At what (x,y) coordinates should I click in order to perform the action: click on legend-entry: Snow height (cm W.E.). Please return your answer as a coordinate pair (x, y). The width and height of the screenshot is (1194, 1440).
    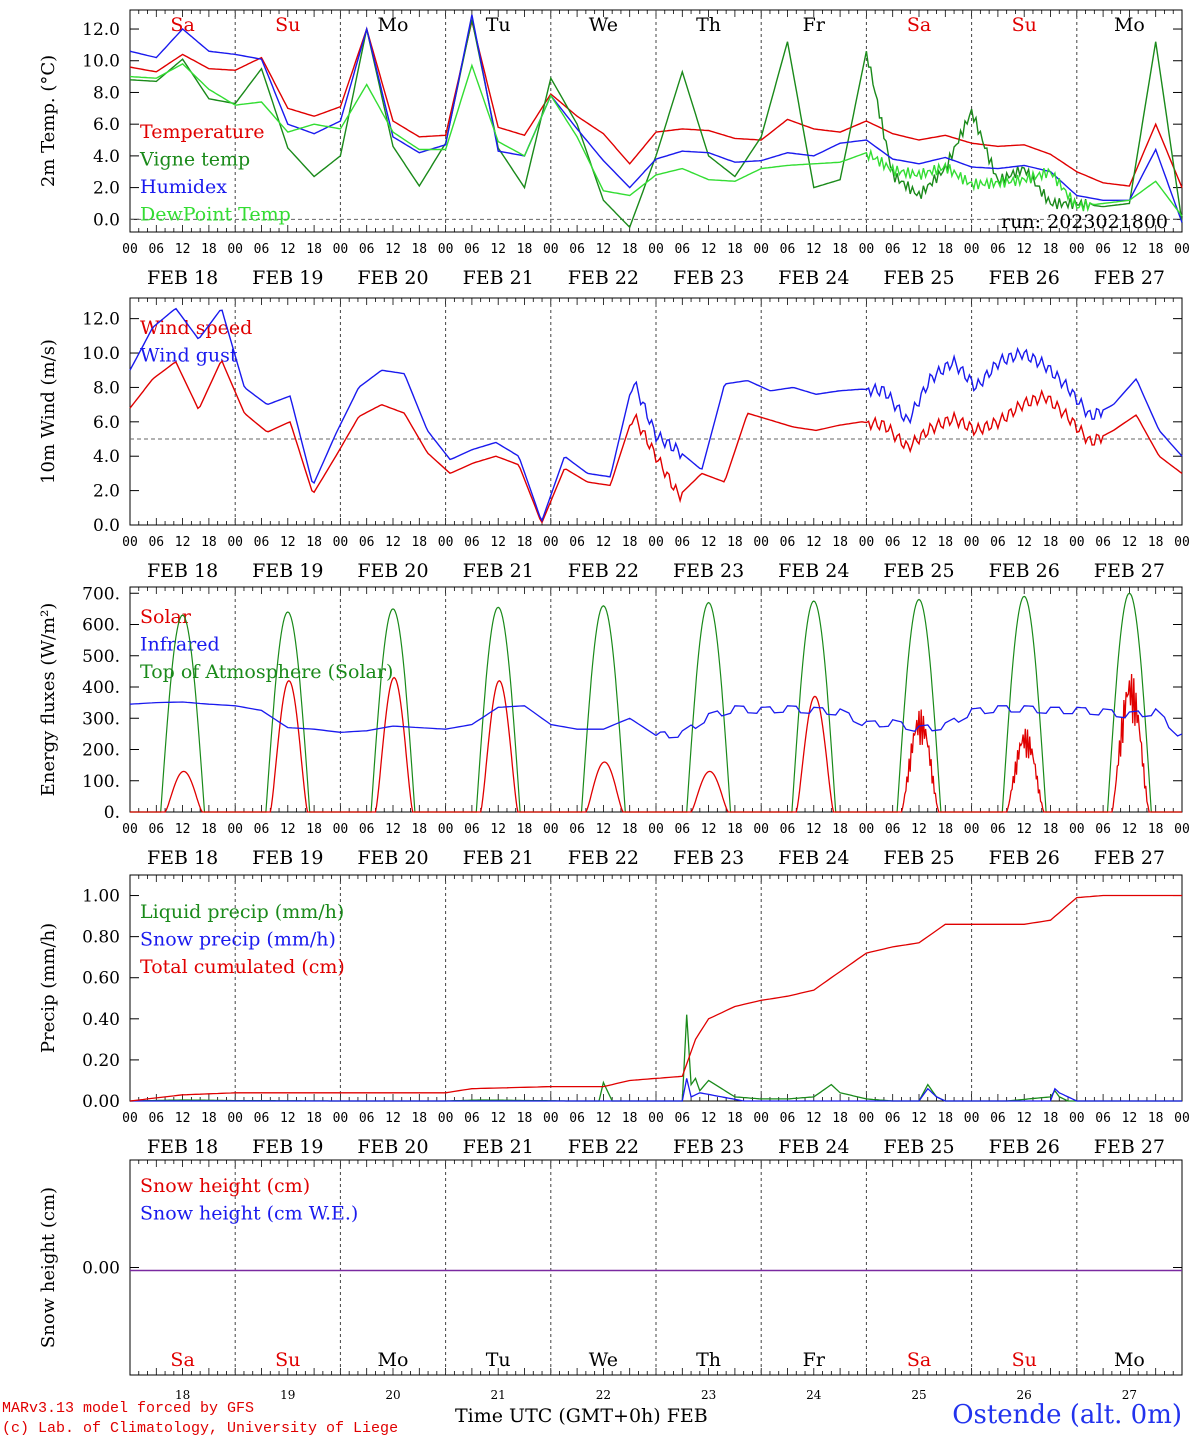
    Looking at the image, I should click on (249, 1214).